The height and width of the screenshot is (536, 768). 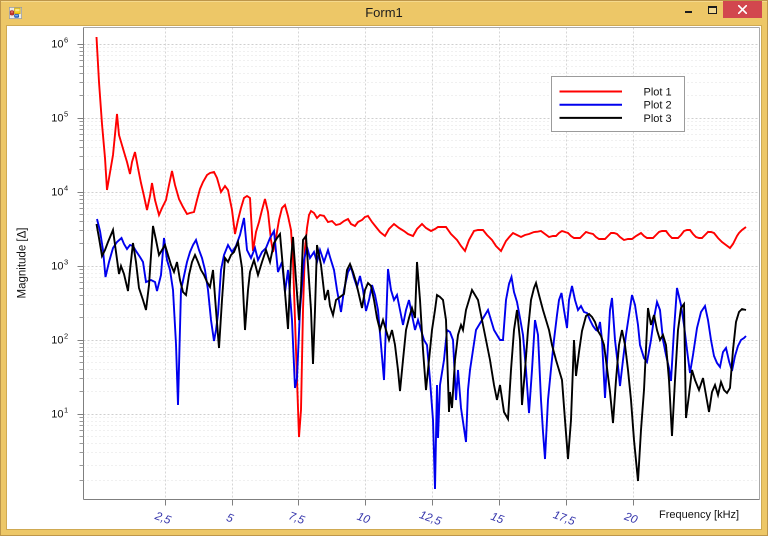 I want to click on svg-text: 6, so click(x=66, y=40).